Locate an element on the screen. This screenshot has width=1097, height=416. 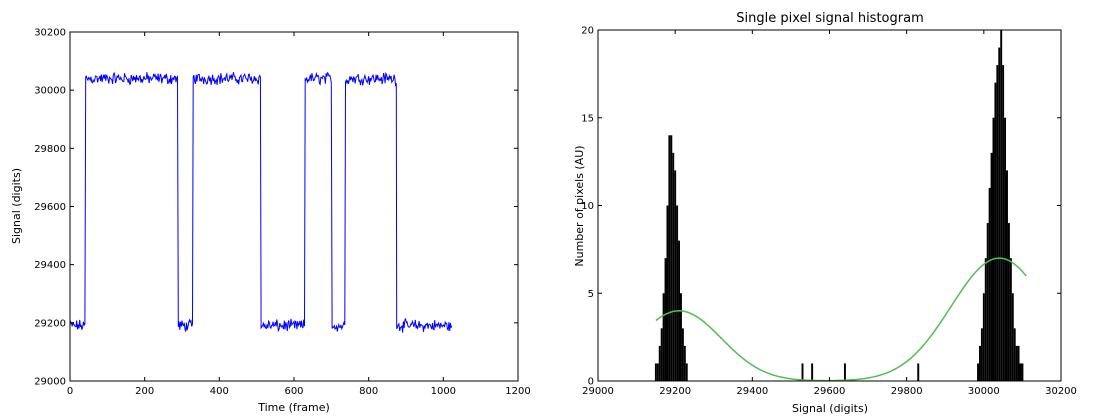
time-series-y-axis-label: Signal (digits) is located at coordinates (16, 206).